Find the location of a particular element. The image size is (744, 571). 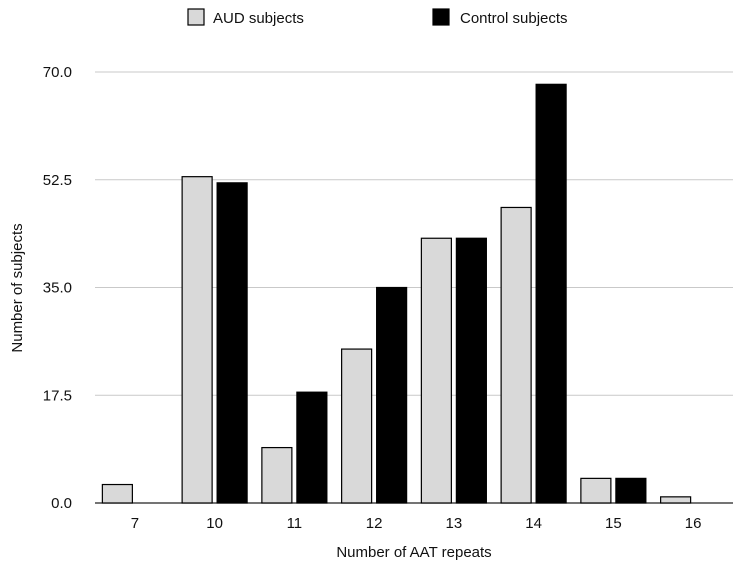

legend-label: AUD subjects is located at coordinates (258, 18).